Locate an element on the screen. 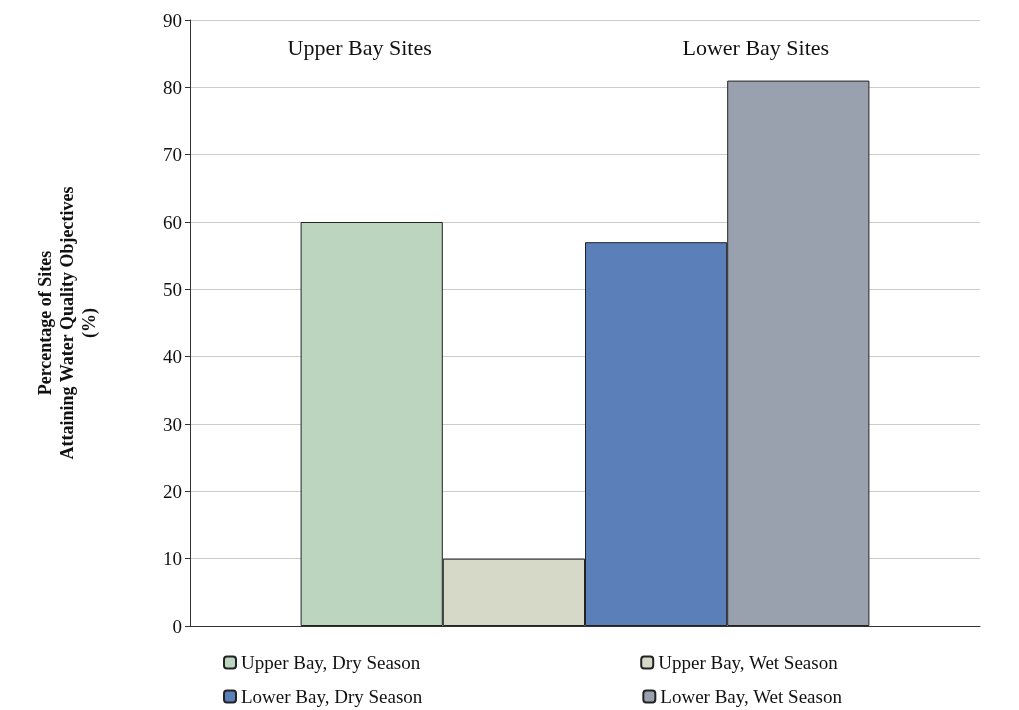 The width and height of the screenshot is (1019, 710). legend-label: Upper Bay, Dry Season is located at coordinates (331, 662).